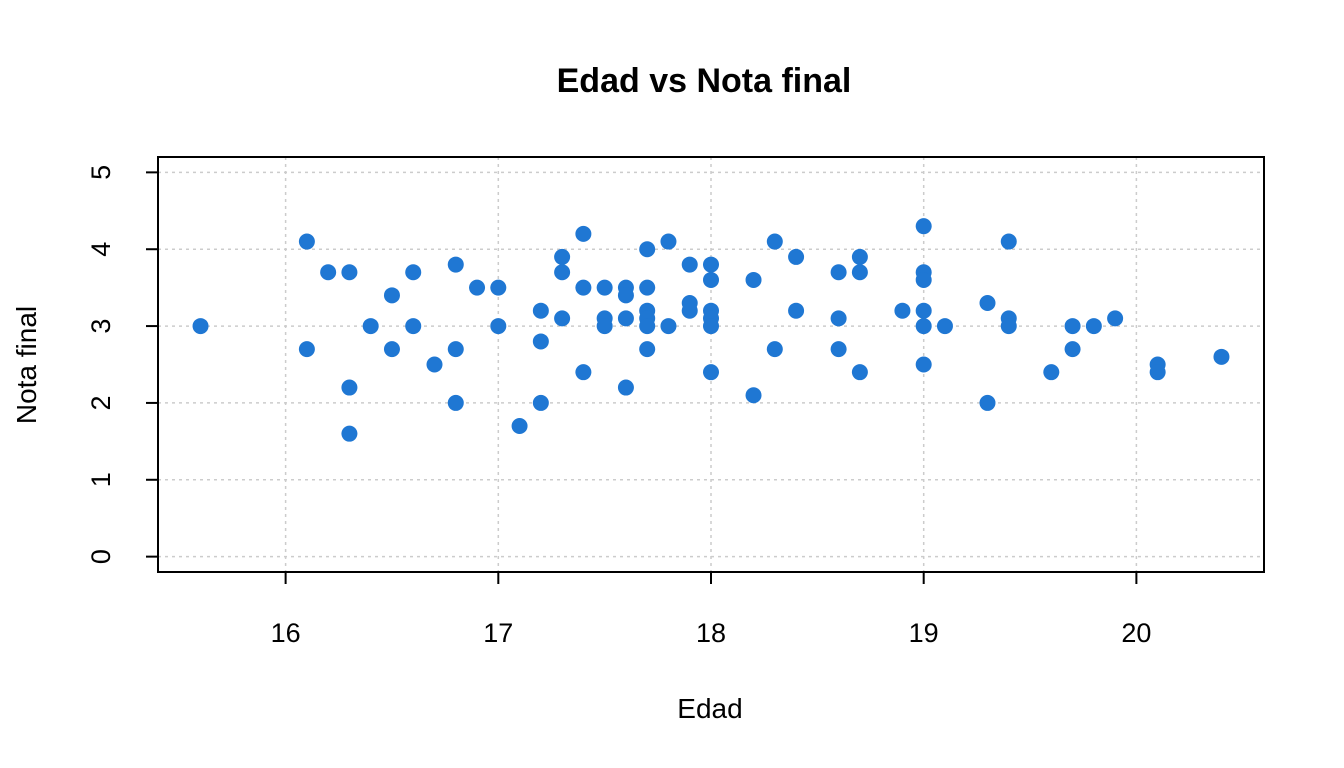 The width and height of the screenshot is (1344, 768). Describe the element at coordinates (26, 365) in the screenshot. I see `y-axis-label: Nota final` at that location.